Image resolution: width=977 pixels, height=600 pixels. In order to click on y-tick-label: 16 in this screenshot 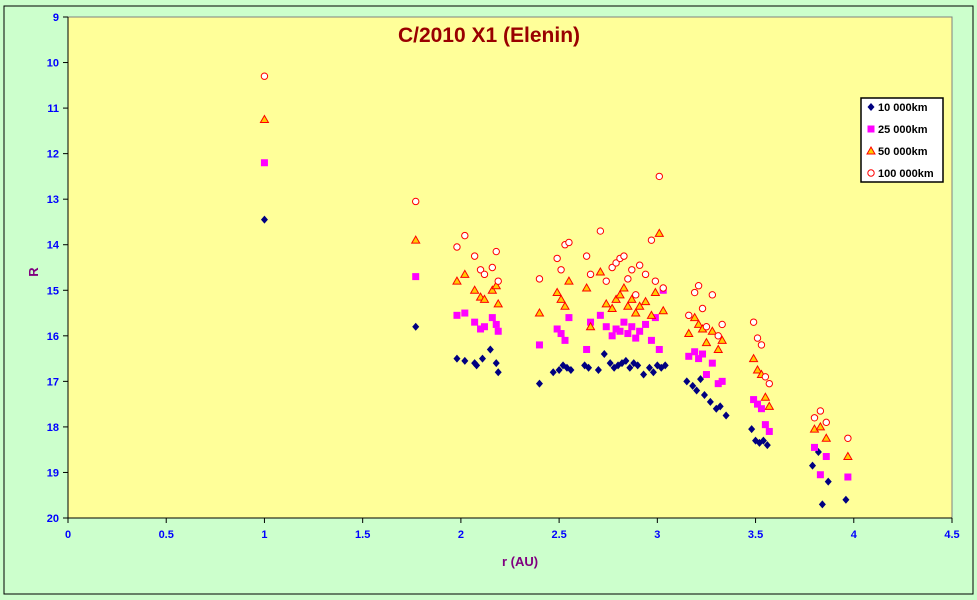, I will do `click(53, 337)`.